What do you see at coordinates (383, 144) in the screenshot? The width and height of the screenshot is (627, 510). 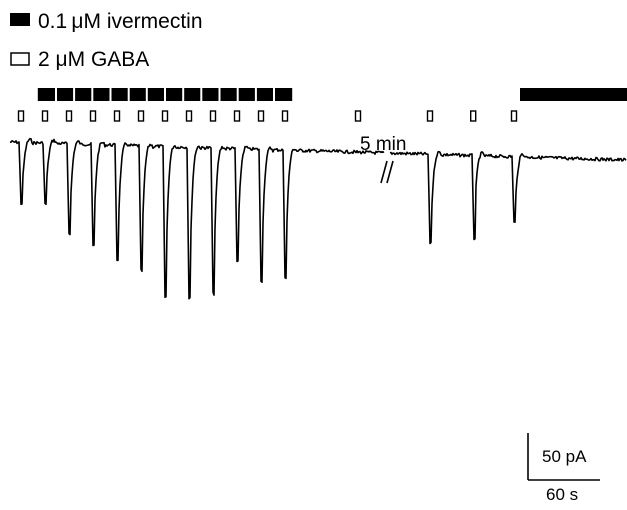 I see `gap-duration-label: 5 min` at bounding box center [383, 144].